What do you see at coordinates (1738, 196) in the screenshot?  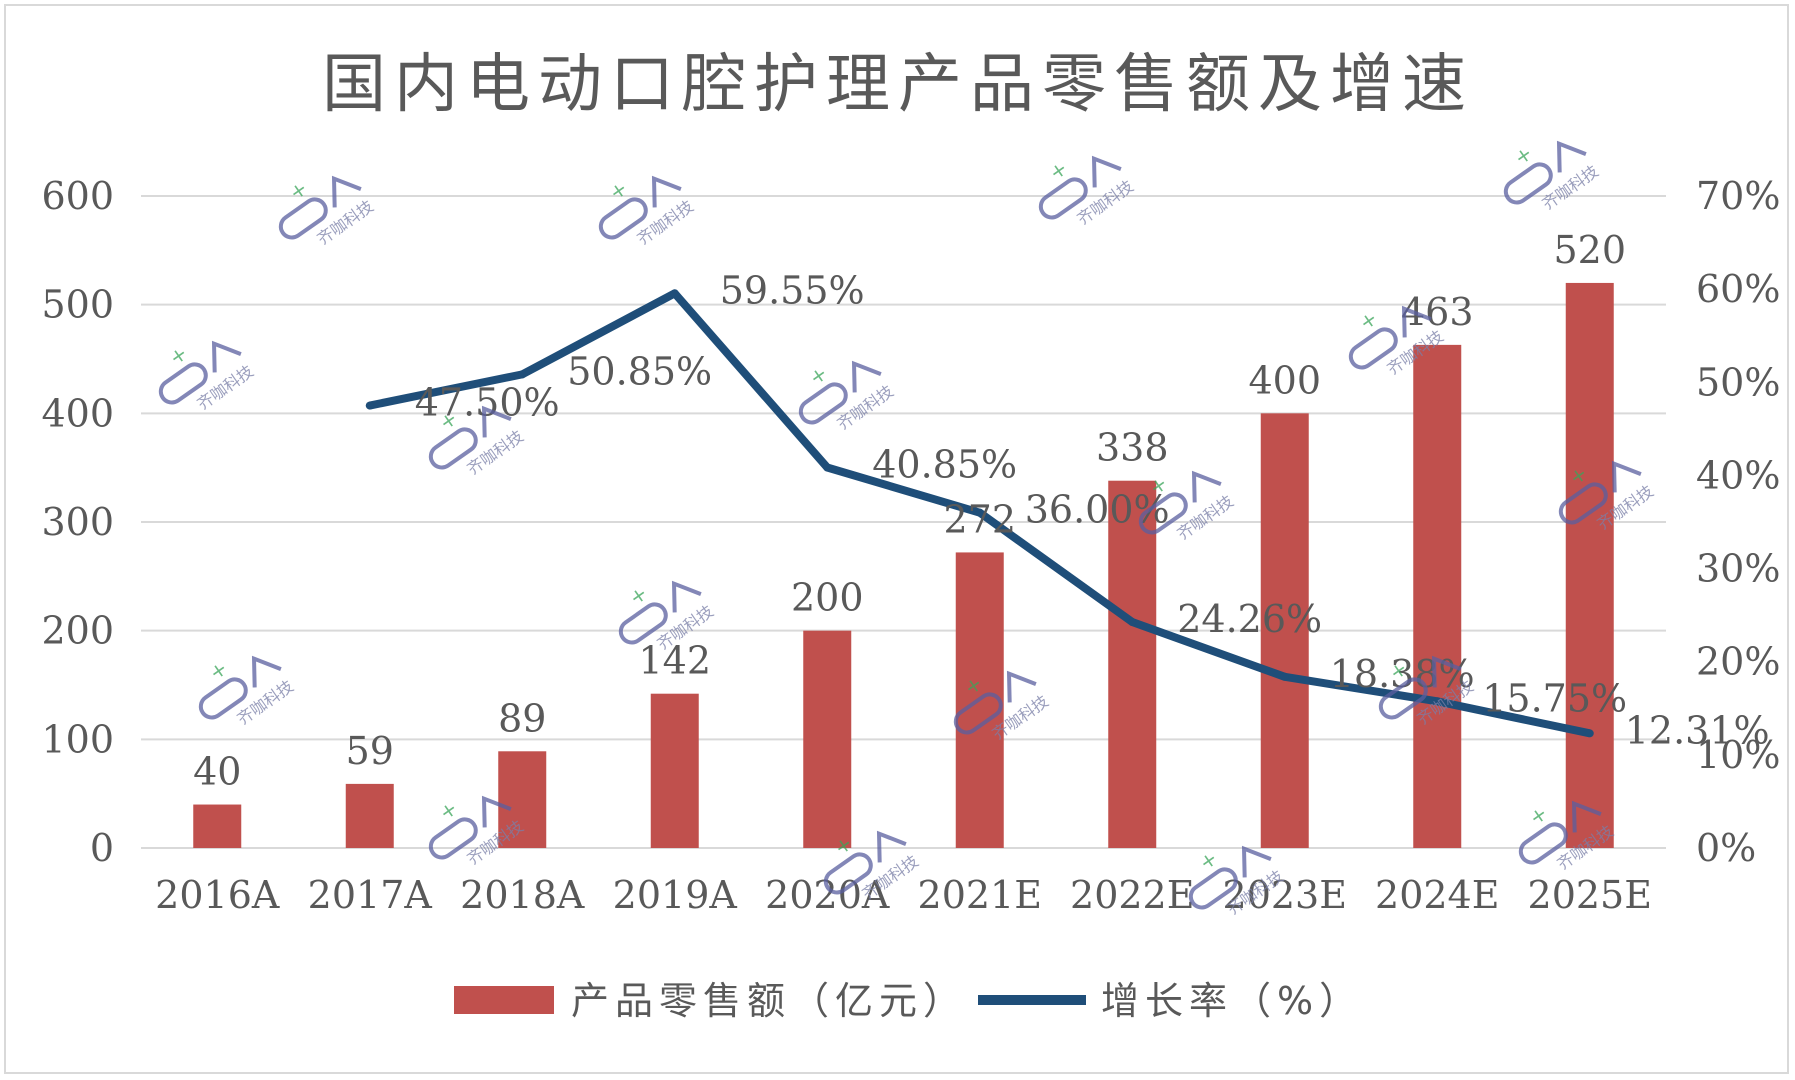 I see `right-tick-label: 70%` at bounding box center [1738, 196].